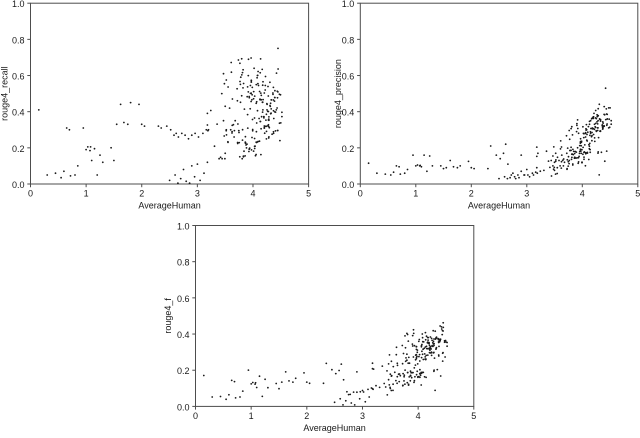 Image resolution: width=640 pixels, height=438 pixels. What do you see at coordinates (5, 93) in the screenshot?
I see `svg-text: rouge4_recall` at bounding box center [5, 93].